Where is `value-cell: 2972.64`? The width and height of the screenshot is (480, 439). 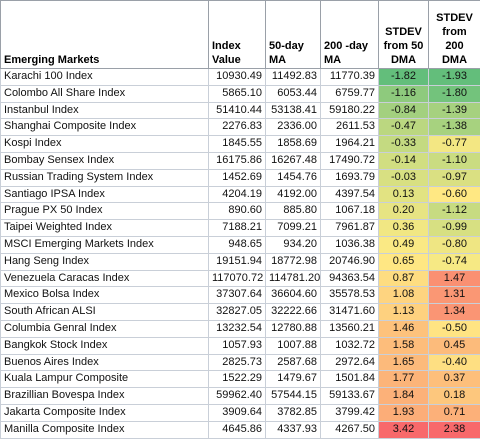
value-cell: 2972.64 is located at coordinates (350, 362).